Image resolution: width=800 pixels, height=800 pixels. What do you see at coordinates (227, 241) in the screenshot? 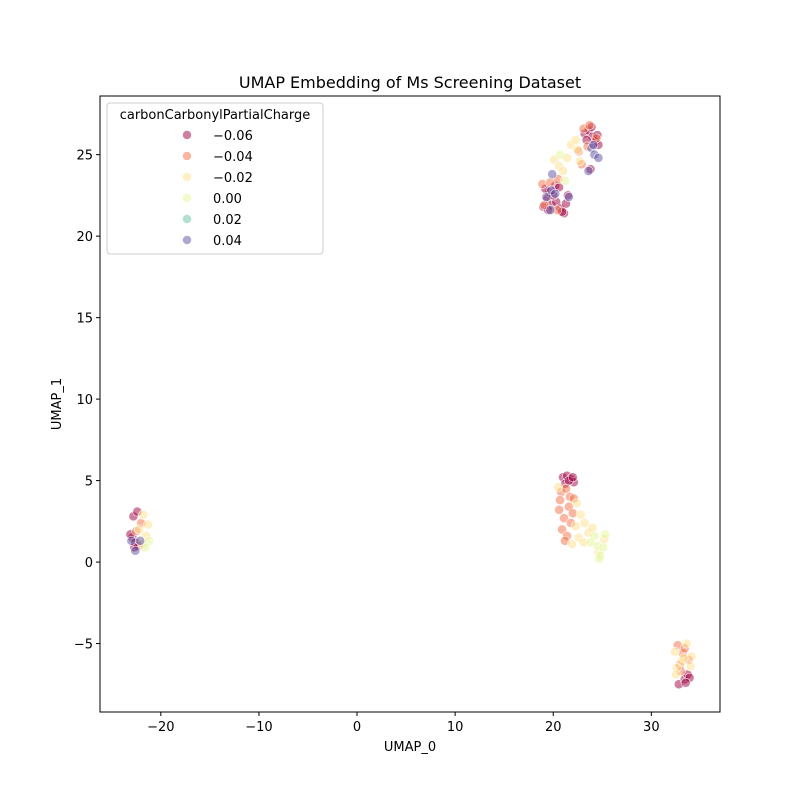
I see `legend-entry-label: 0.04` at bounding box center [227, 241].